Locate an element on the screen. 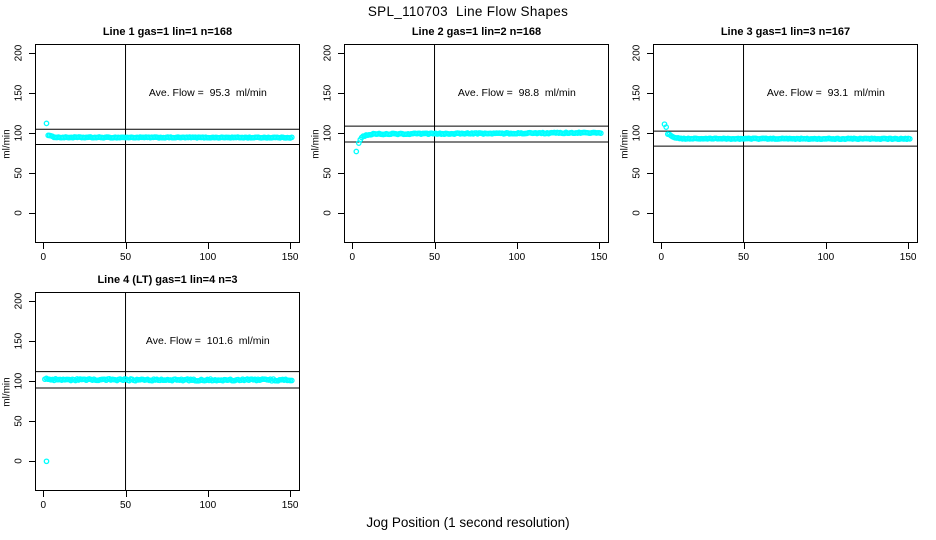  average-flow-annotation: Ave. Flow = 101.6 ml/min is located at coordinates (207, 340).